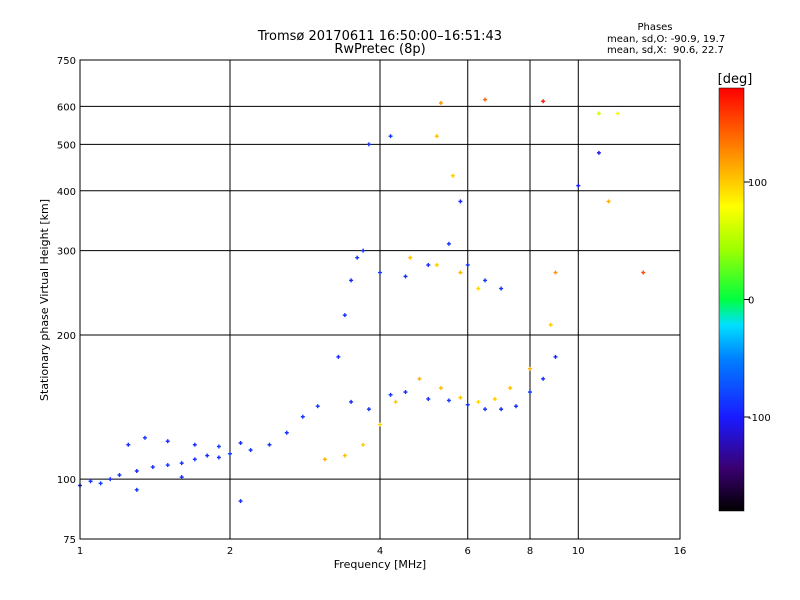 Image resolution: width=800 pixels, height=600 pixels. Describe the element at coordinates (380, 564) in the screenshot. I see `x-axis-label: Frequency [MHz]` at that location.